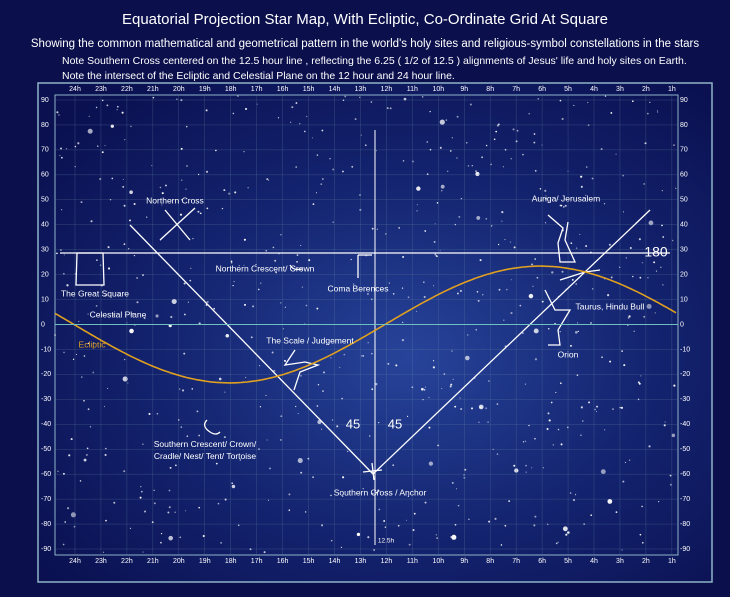 Image resolution: width=730 pixels, height=597 pixels. What do you see at coordinates (175, 200) in the screenshot?
I see `annotation: Northern Cross` at bounding box center [175, 200].